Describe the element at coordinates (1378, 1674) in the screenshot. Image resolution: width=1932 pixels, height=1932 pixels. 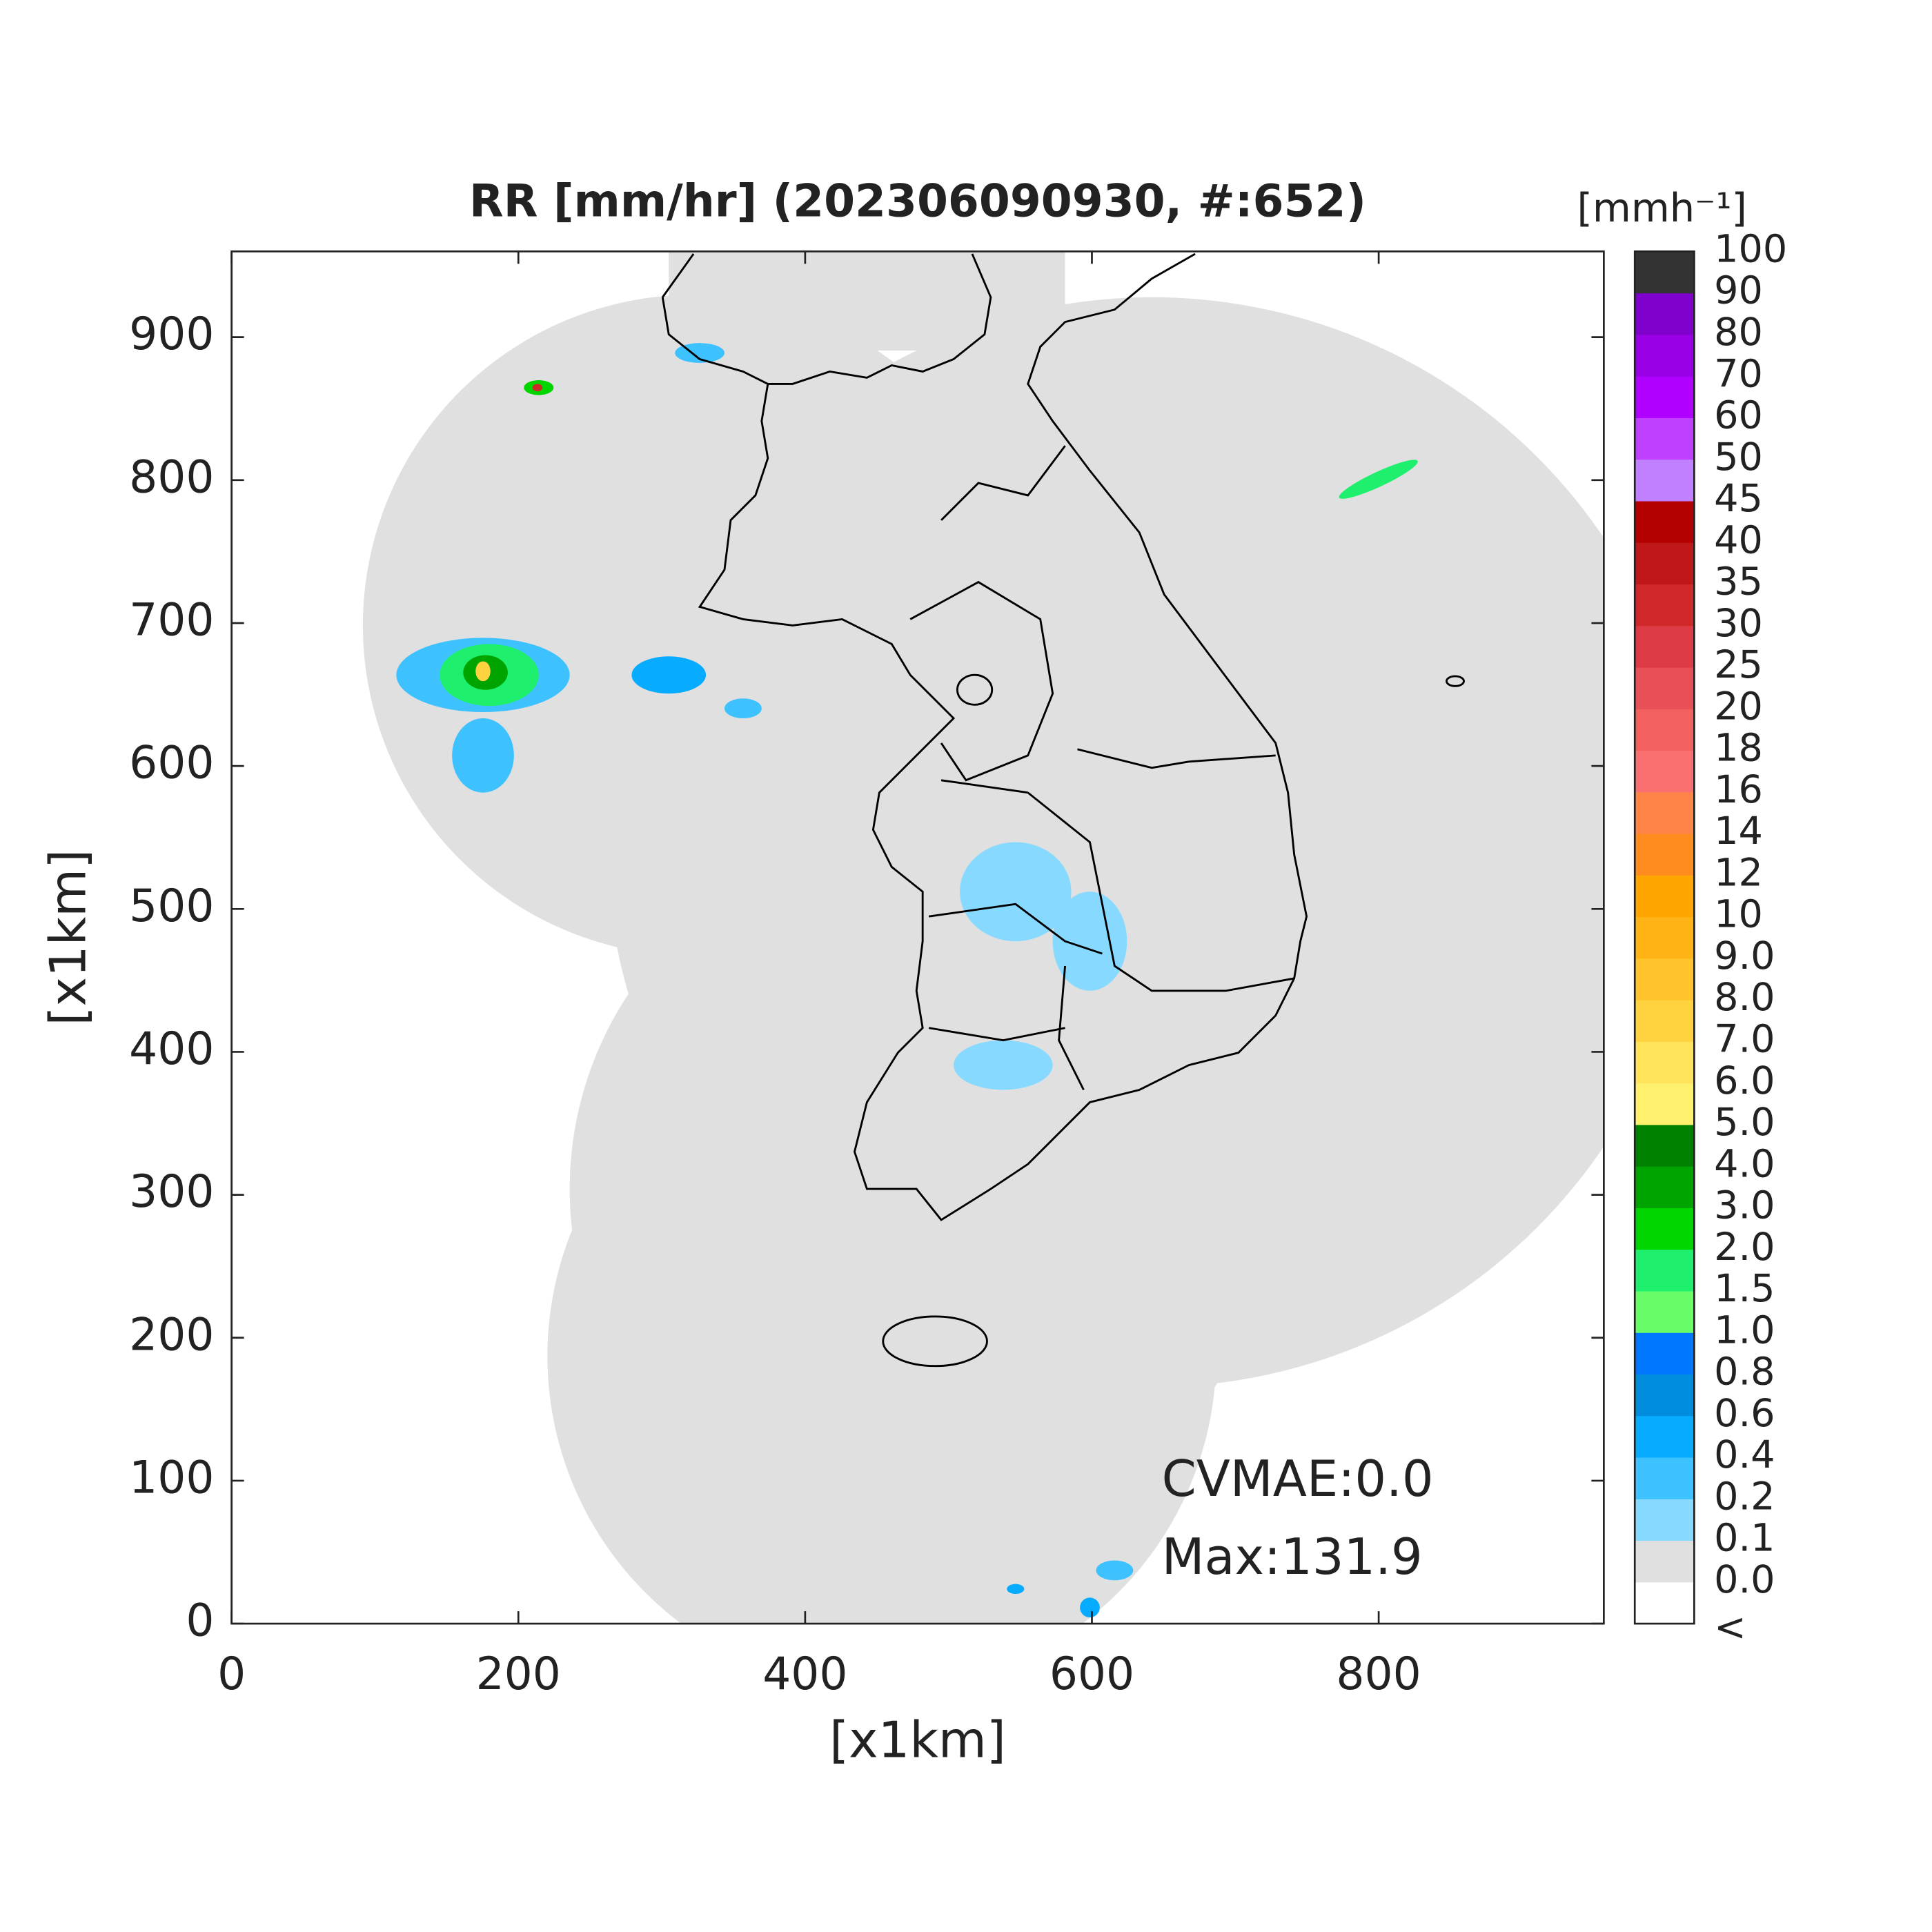
I see `x-tick-label: 800` at that location.